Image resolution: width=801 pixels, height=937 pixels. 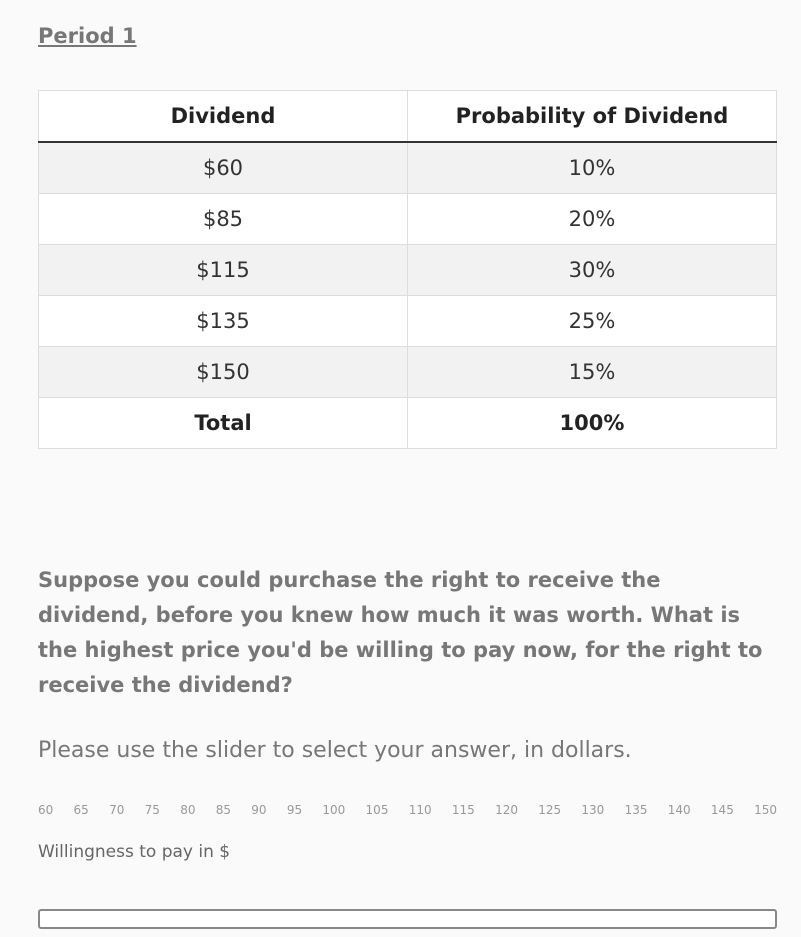 What do you see at coordinates (679, 810) in the screenshot?
I see `slider-tick: 140` at bounding box center [679, 810].